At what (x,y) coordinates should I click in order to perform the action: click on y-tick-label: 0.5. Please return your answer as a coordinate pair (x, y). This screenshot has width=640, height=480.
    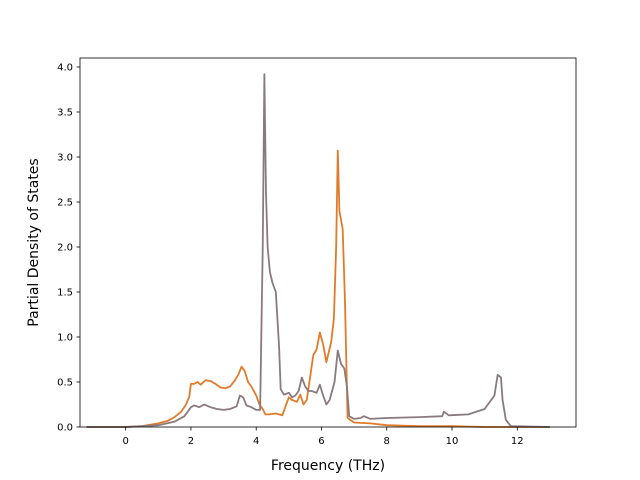
    Looking at the image, I should click on (65, 383).